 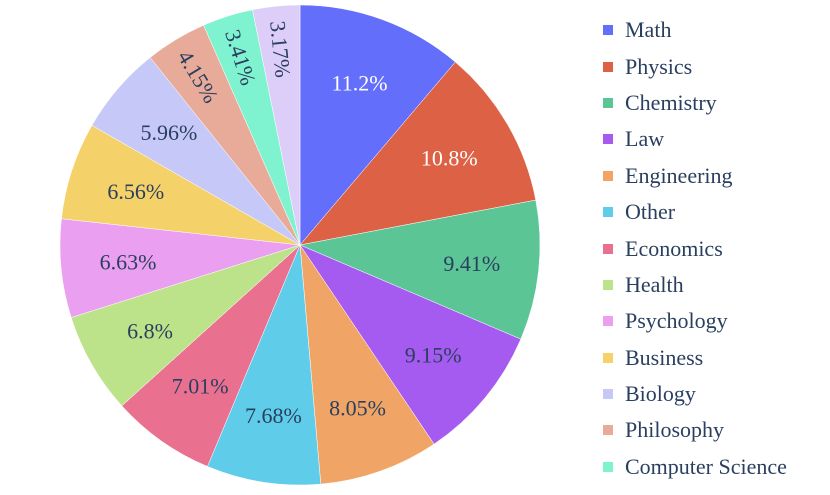 I want to click on pie-label-health: 6.8%, so click(x=150, y=330).